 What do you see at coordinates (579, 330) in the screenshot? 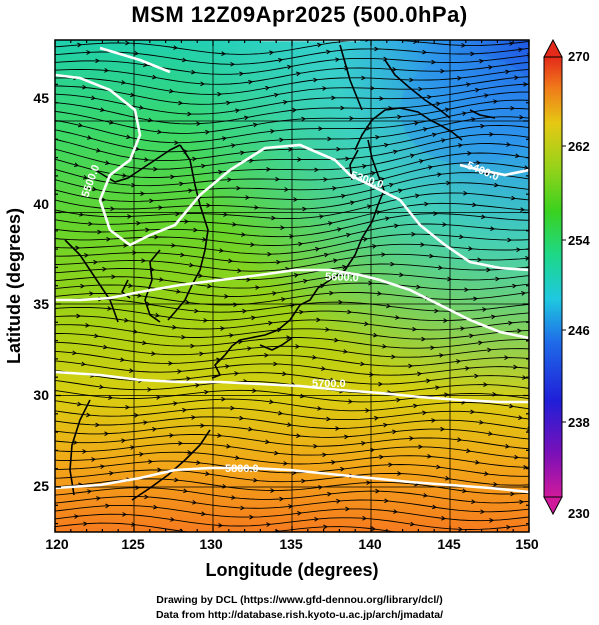
I see `colorbar-tick-label: 246` at bounding box center [579, 330].